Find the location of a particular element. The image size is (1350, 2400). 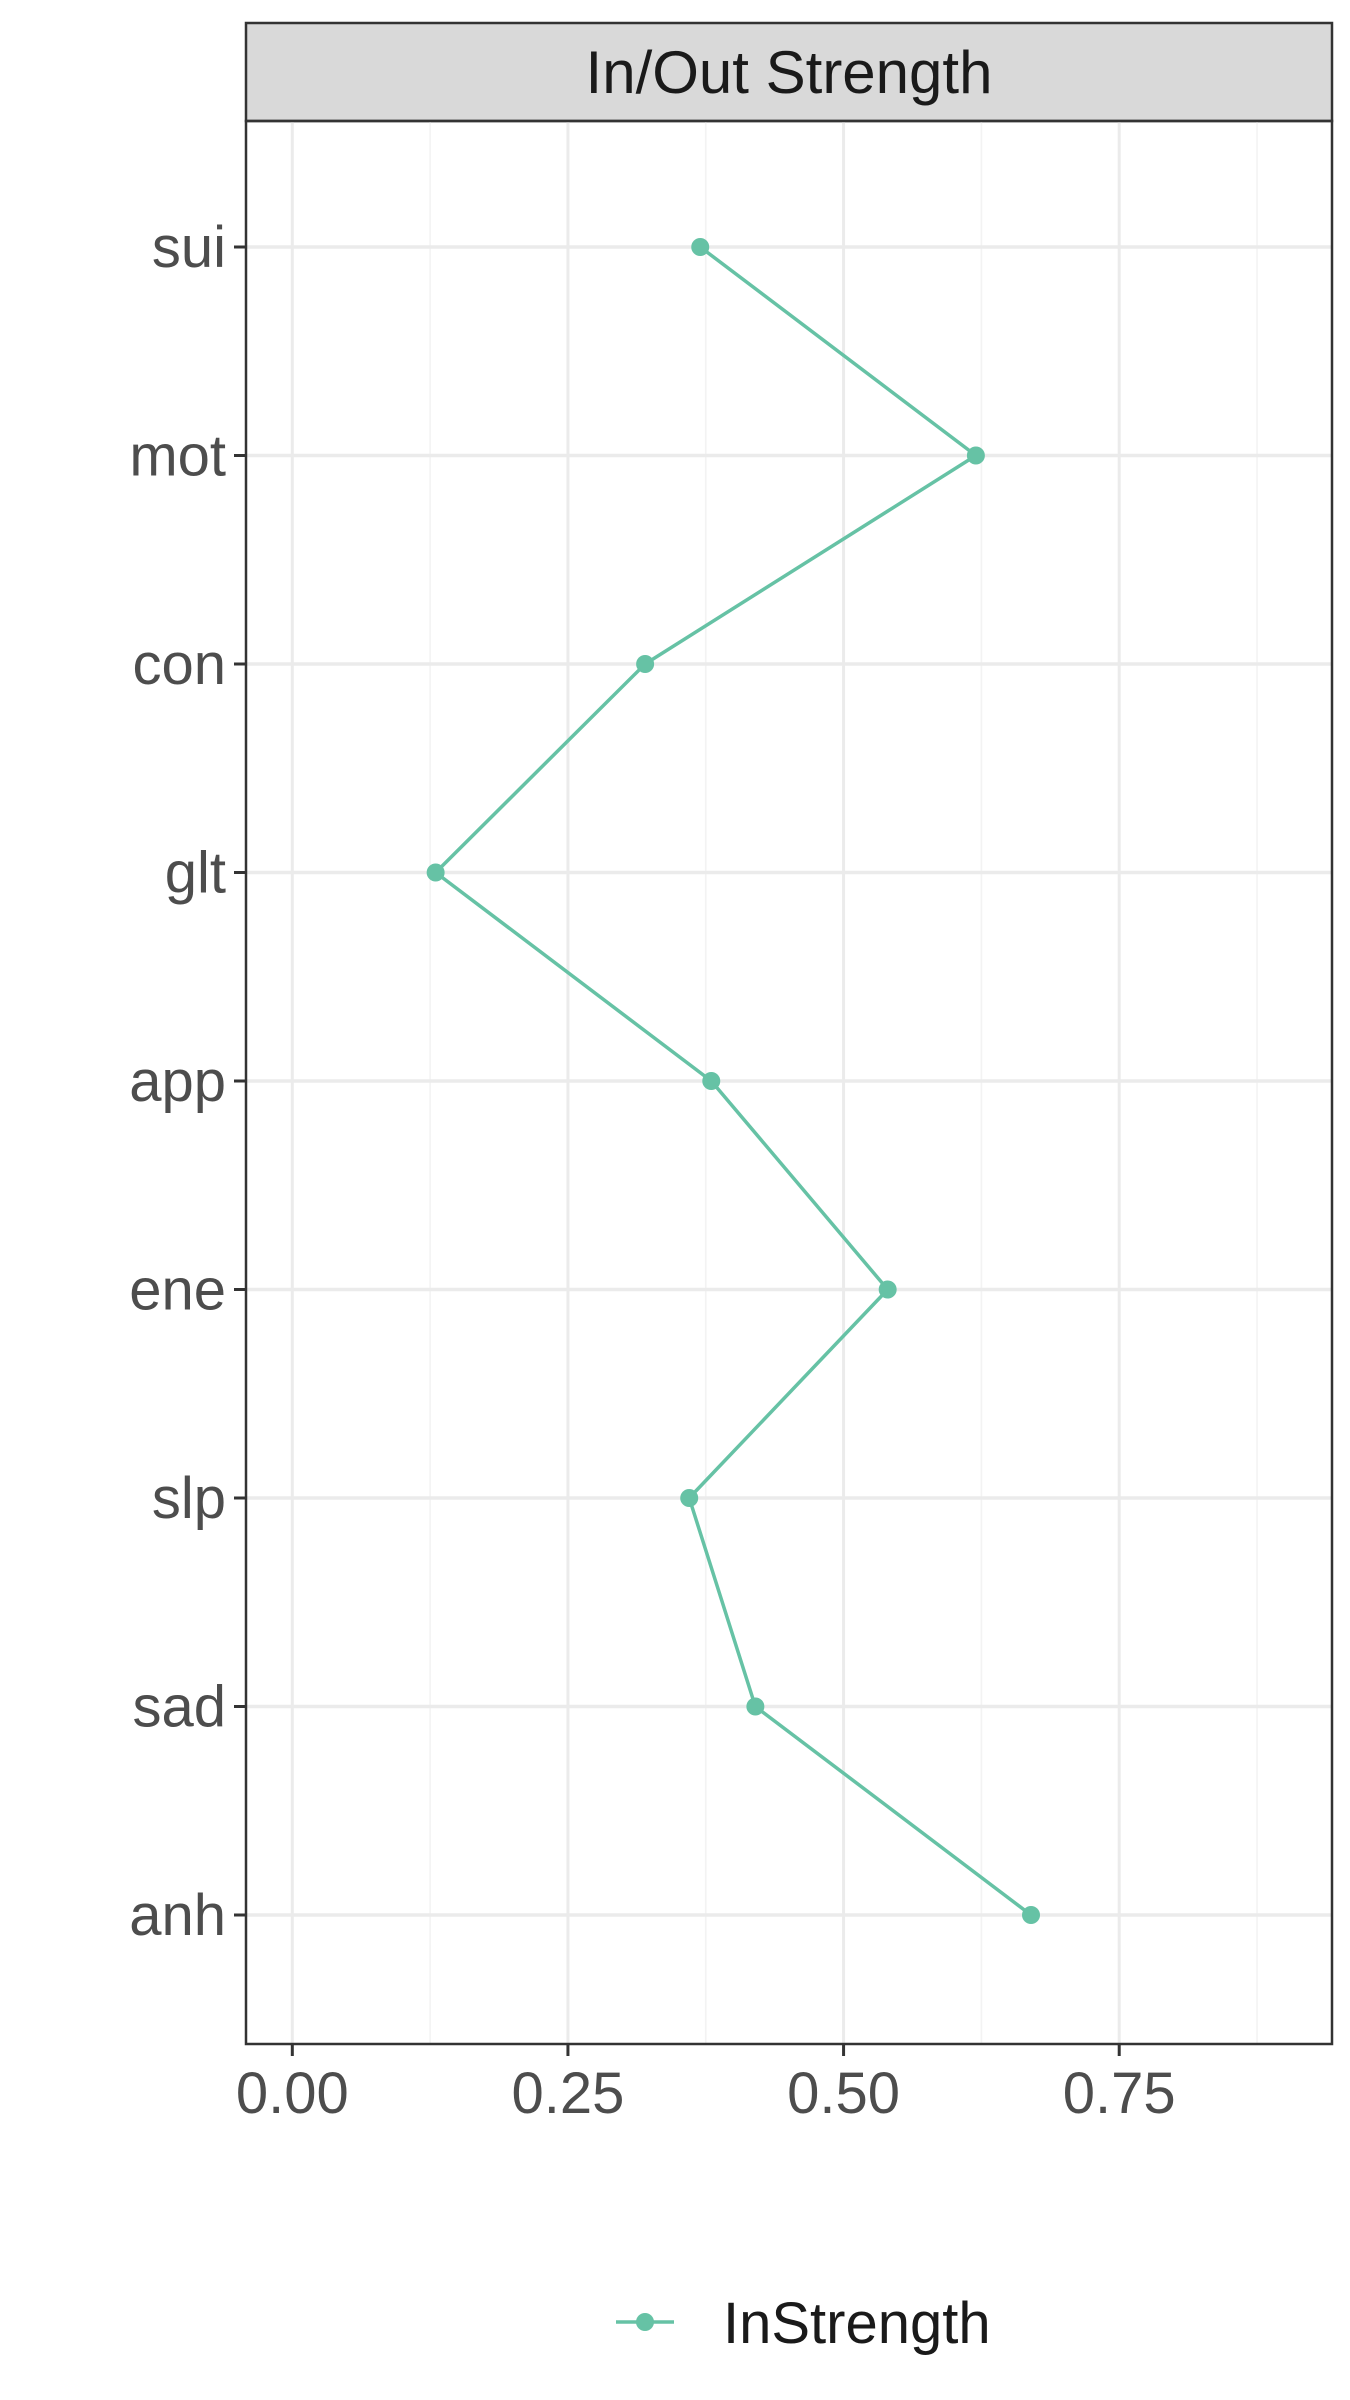

legend-label: InStrength is located at coordinates (857, 2323).